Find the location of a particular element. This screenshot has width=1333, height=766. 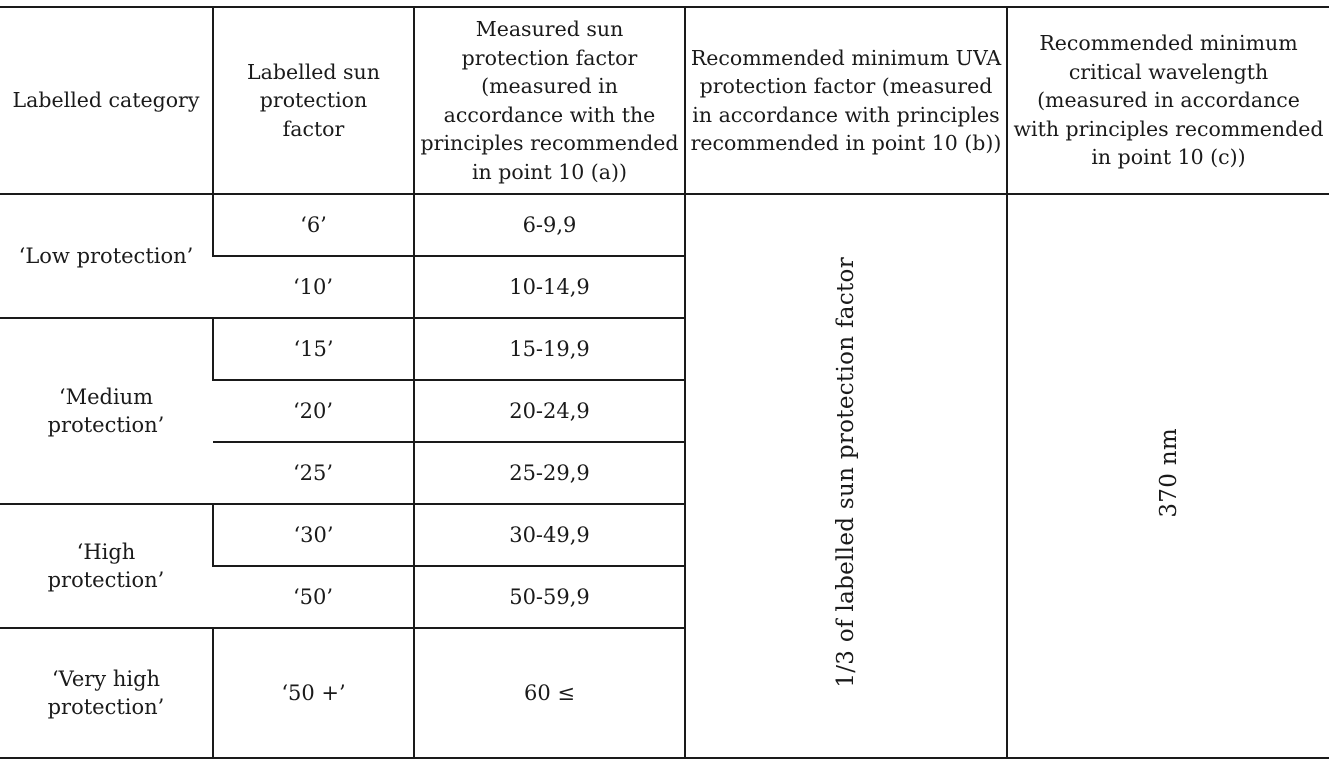

header-labelled-spf: Labelled sun protection factor is located at coordinates (313, 100).